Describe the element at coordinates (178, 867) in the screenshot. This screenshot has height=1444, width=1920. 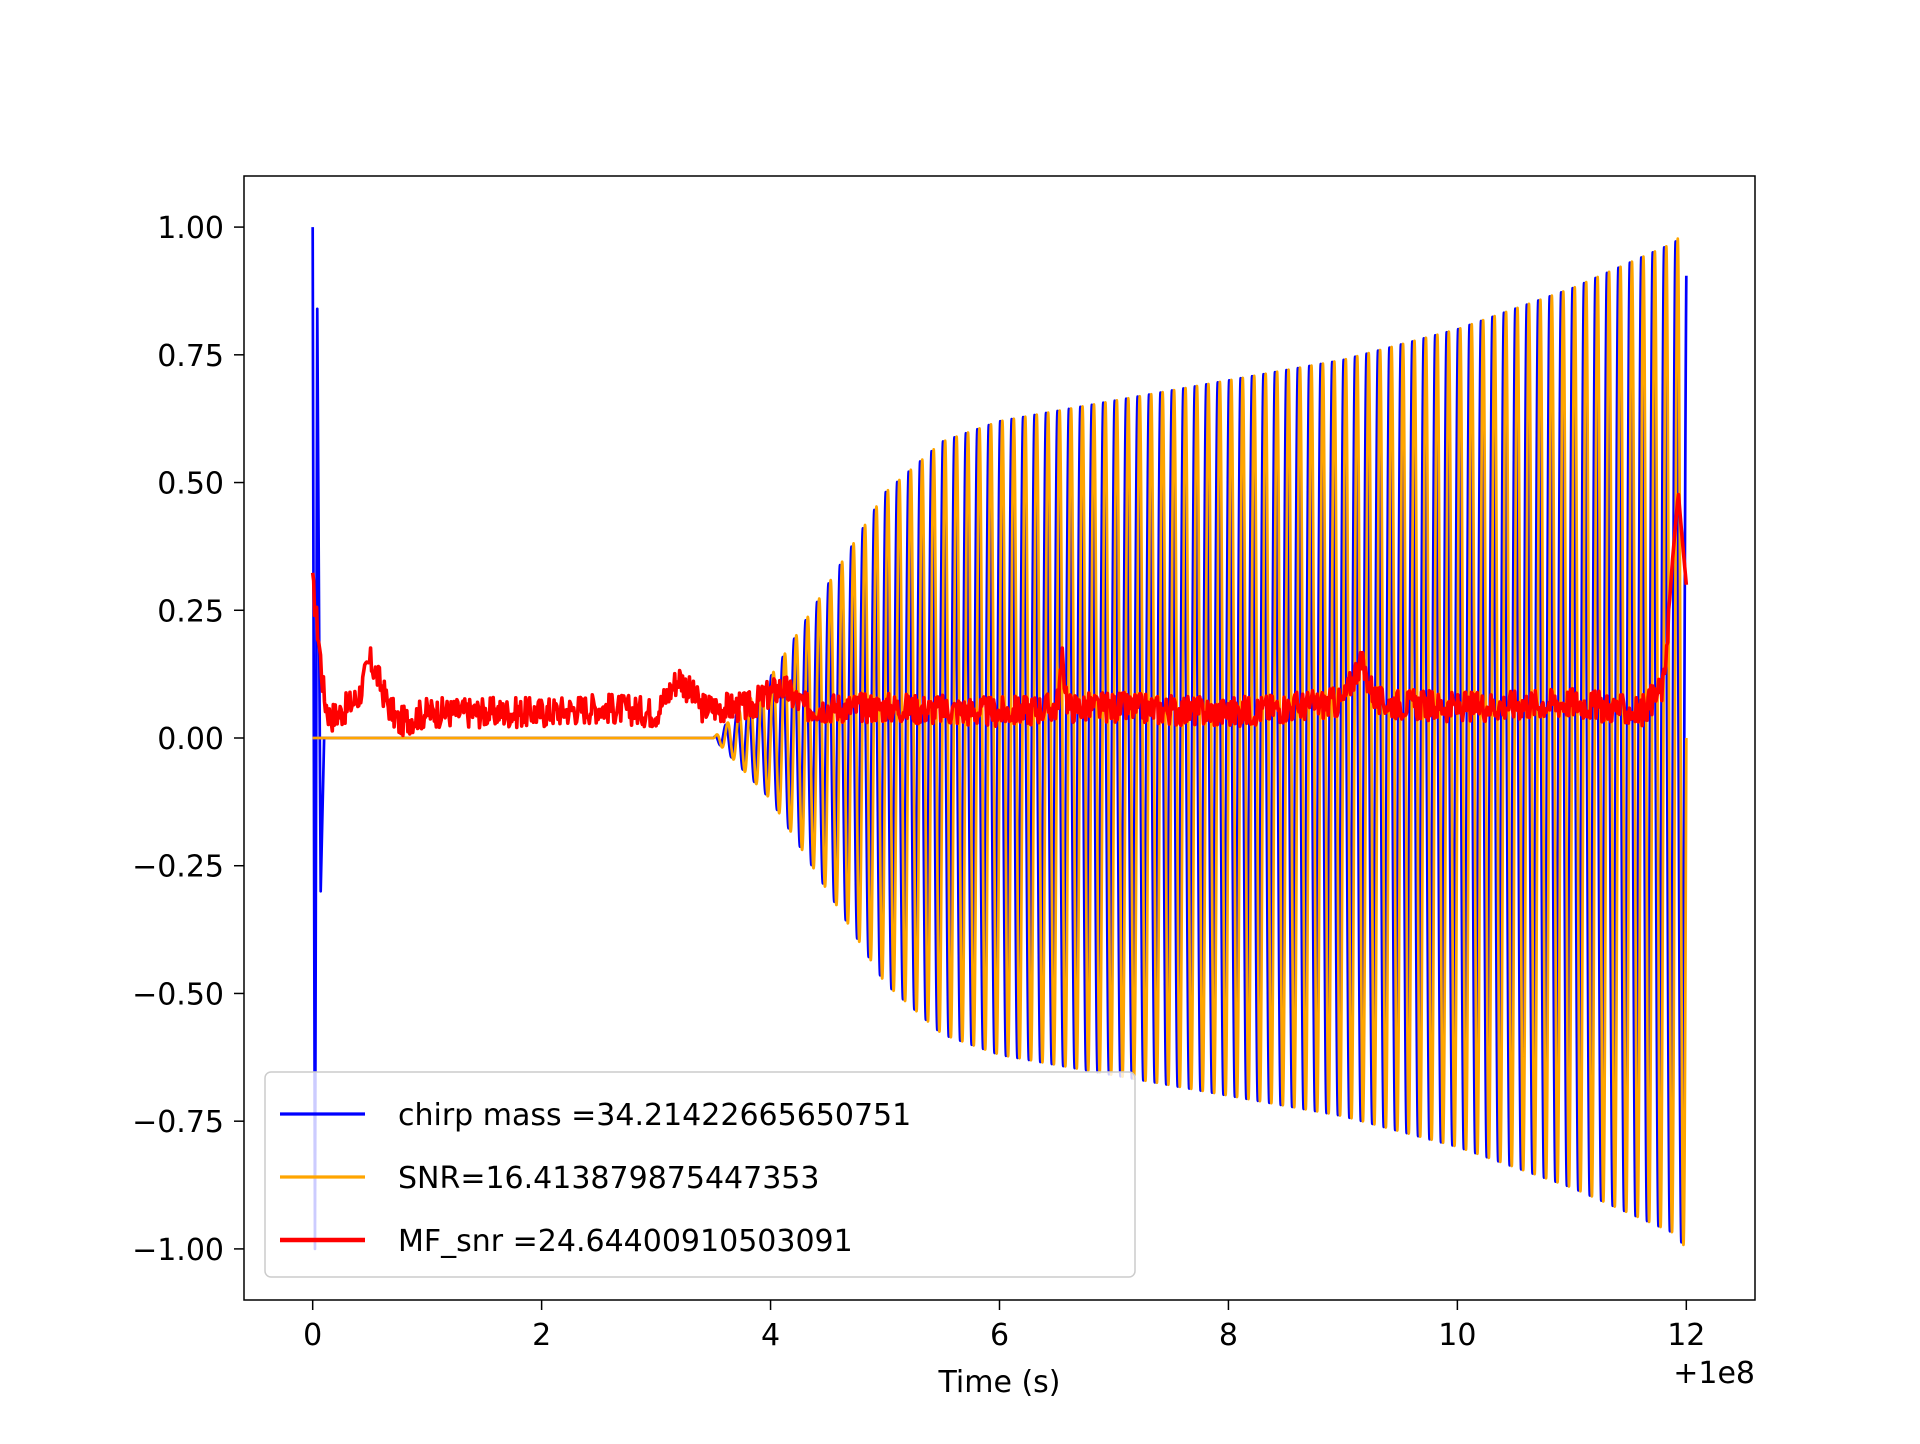
I see `y-tick-label: −0.25` at that location.